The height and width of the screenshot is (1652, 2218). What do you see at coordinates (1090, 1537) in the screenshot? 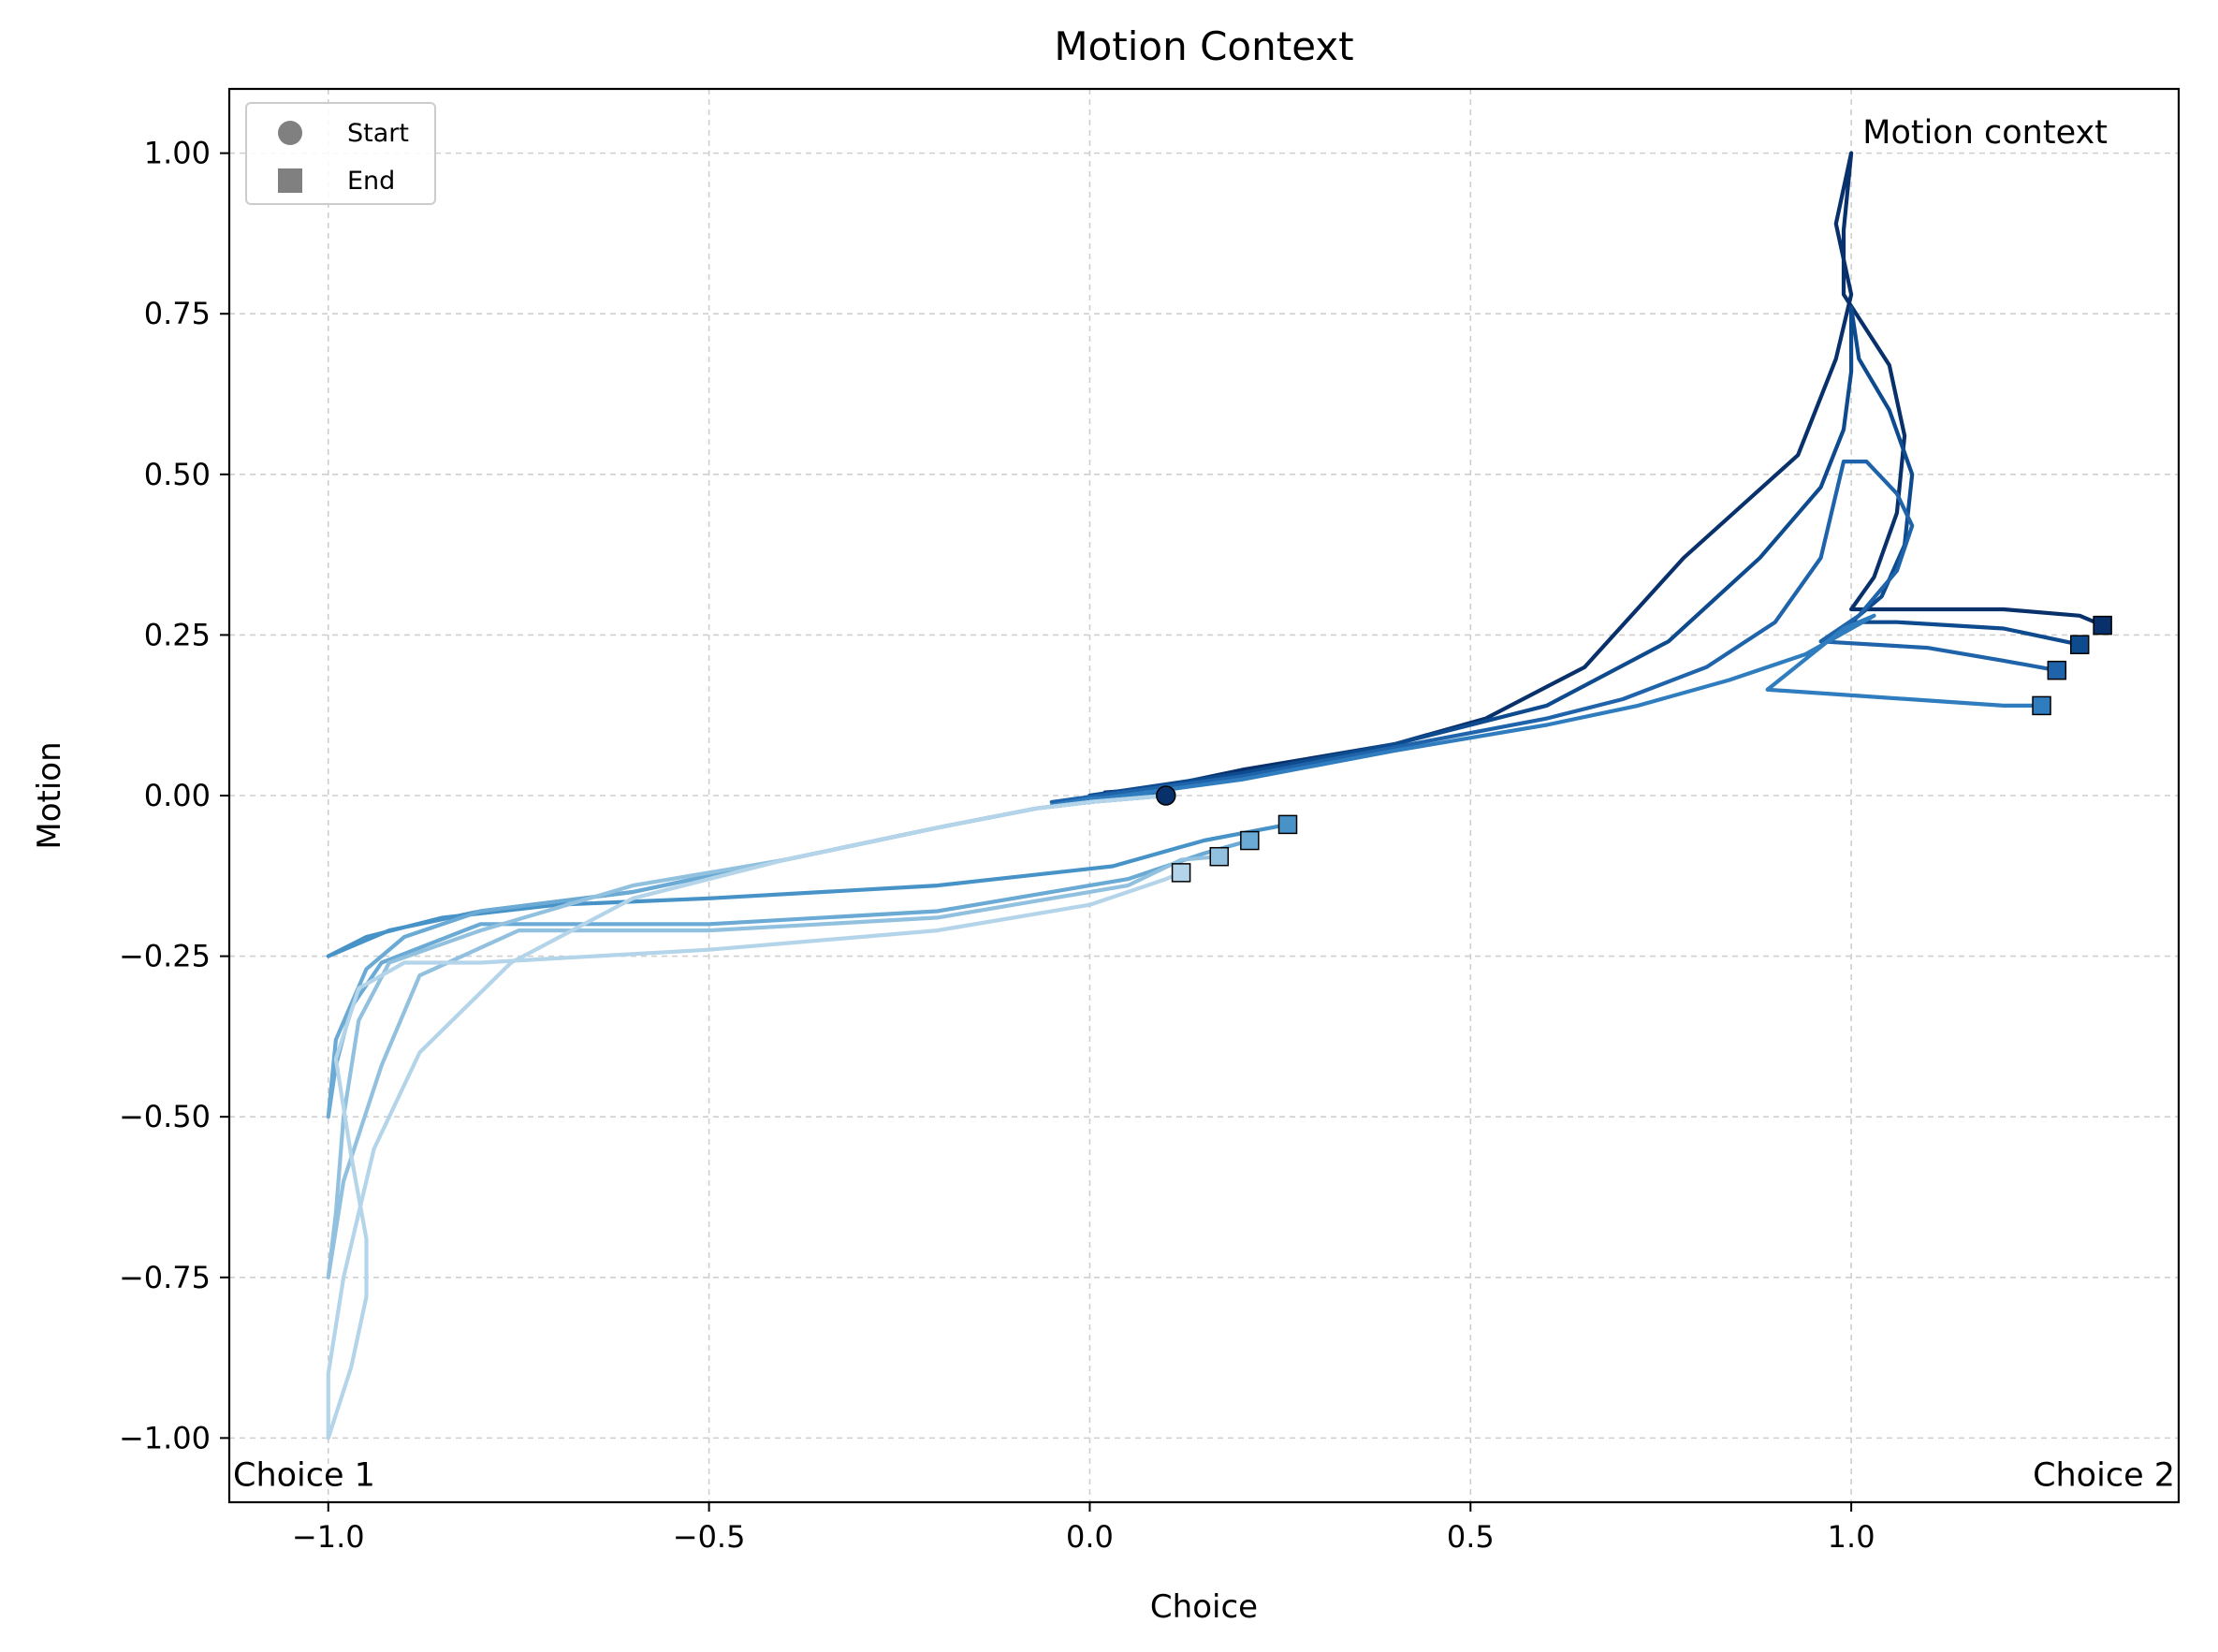
I see `x-tick-label: 0.0` at bounding box center [1090, 1537].